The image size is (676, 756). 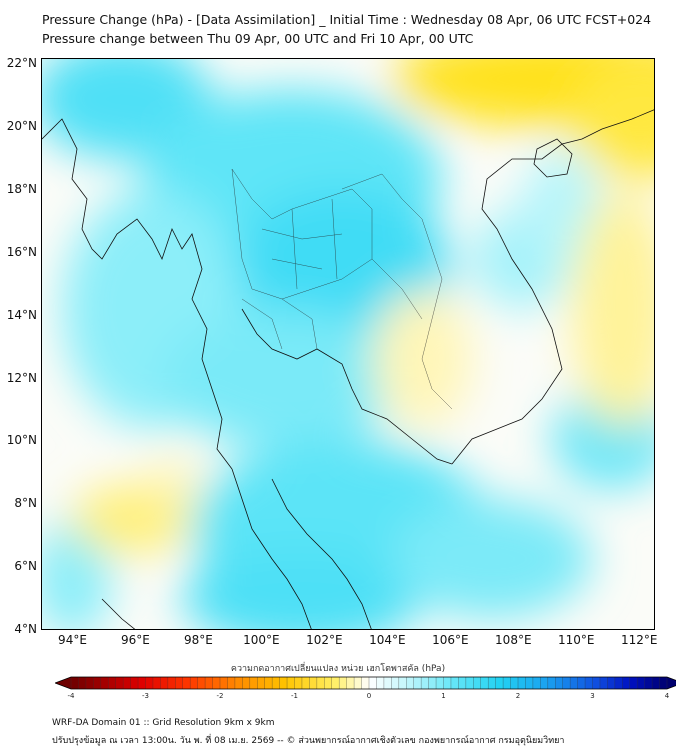 I want to click on colorbar-tick-label: 1, so click(x=443, y=696).